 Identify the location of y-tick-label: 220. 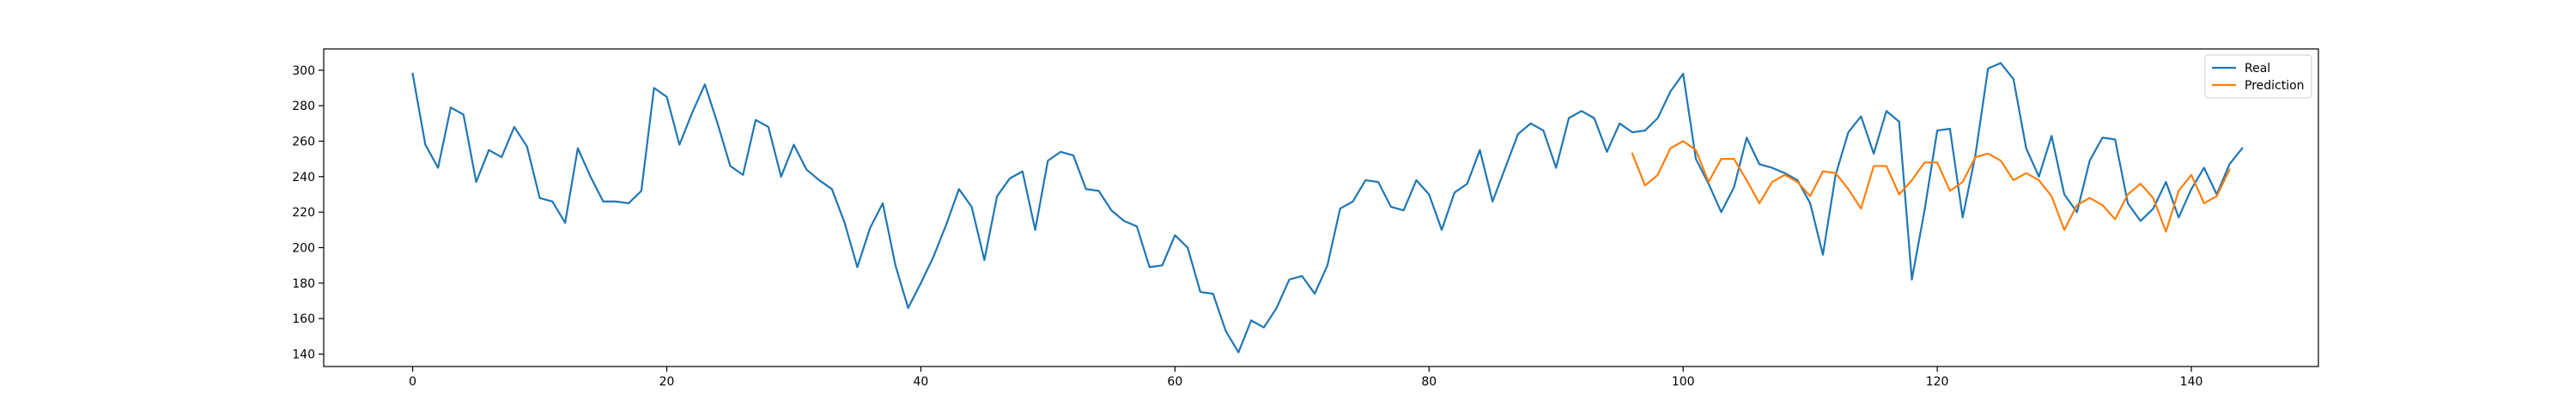
(303, 213).